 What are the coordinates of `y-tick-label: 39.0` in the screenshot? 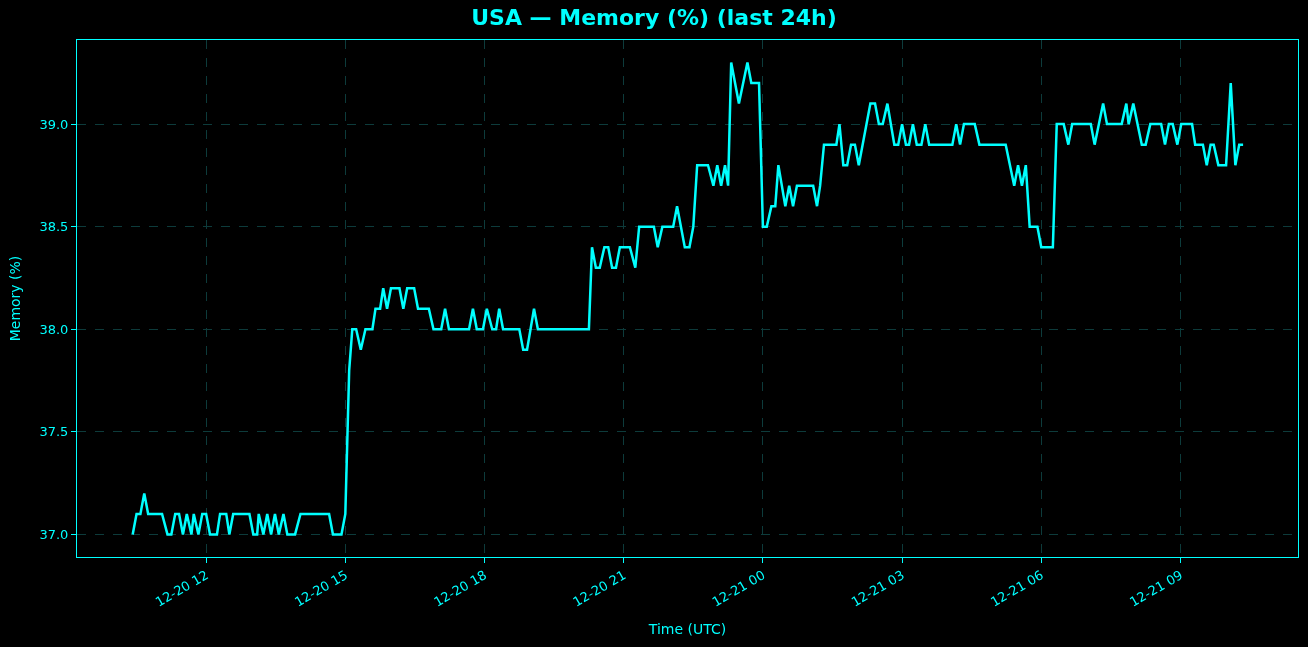 It's located at (54, 124).